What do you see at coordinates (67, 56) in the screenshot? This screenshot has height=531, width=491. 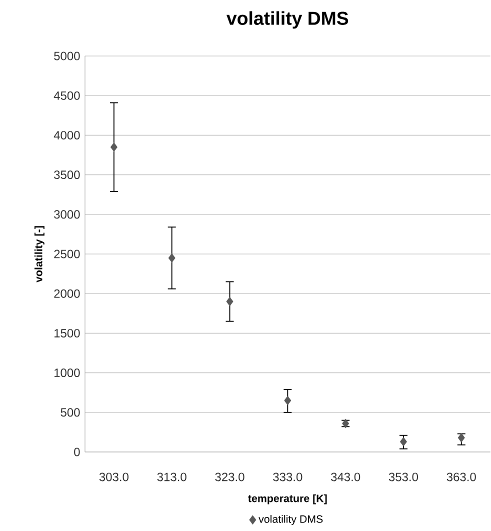 I see `y-tick-label: 5000` at bounding box center [67, 56].